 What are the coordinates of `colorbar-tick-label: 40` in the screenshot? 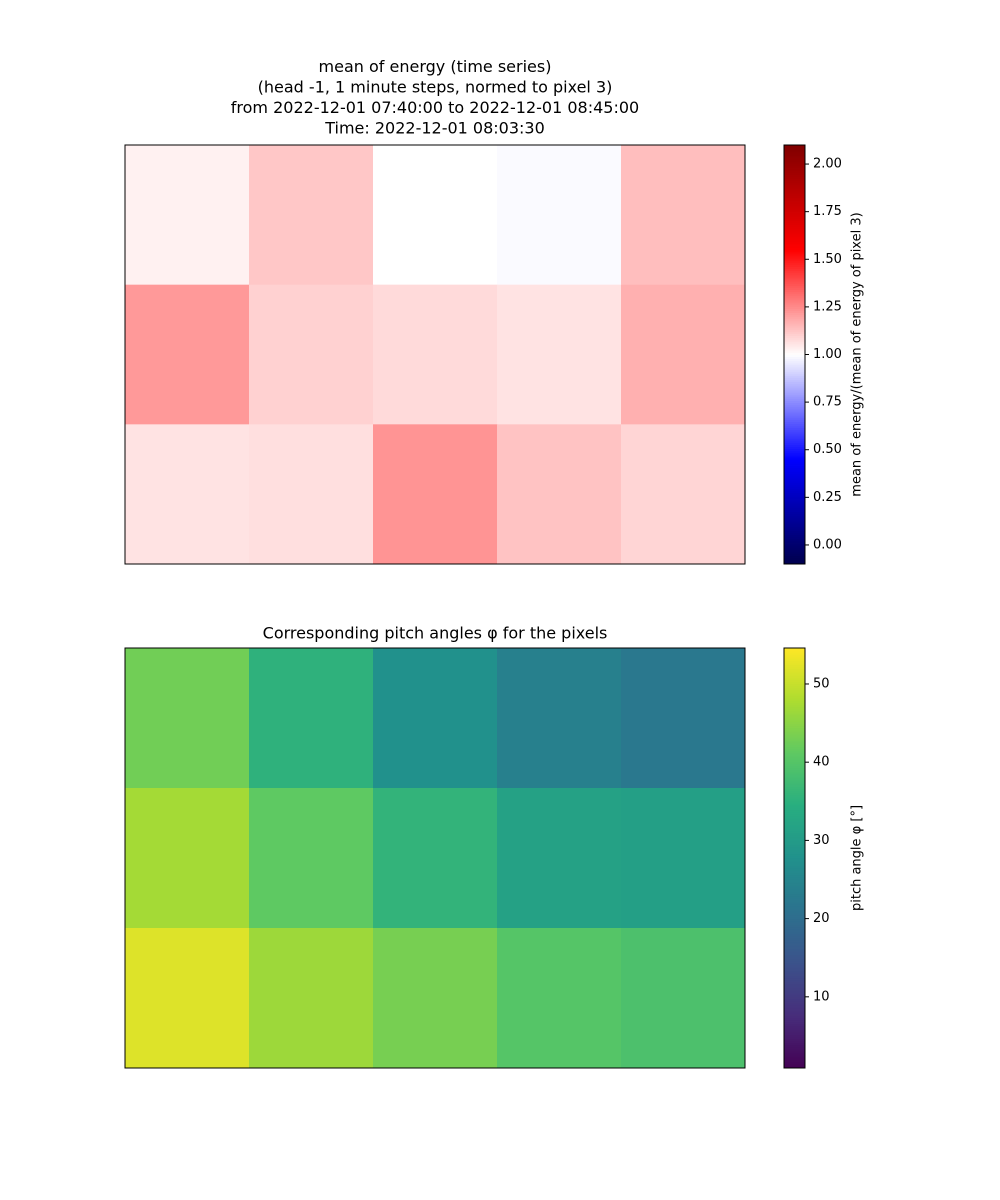 It's located at (821, 762).